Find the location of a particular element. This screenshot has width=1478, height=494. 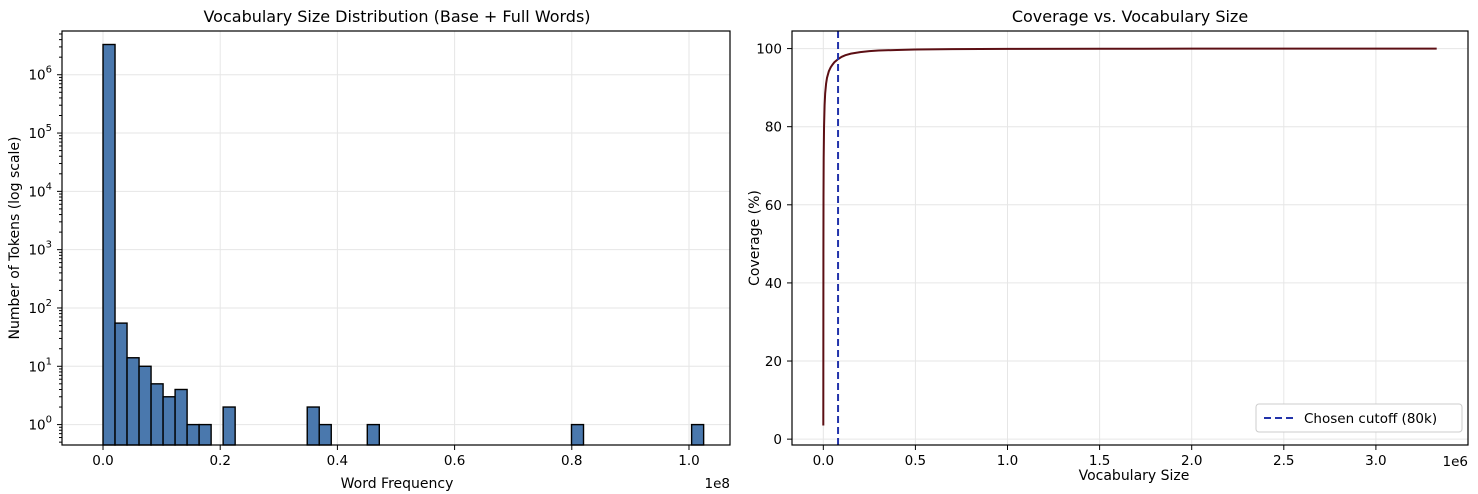

coverage-y-tick-label: 80 is located at coordinates (773, 128).